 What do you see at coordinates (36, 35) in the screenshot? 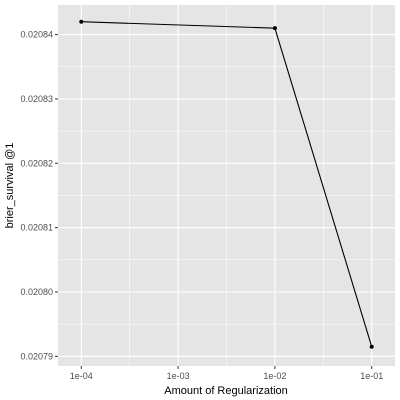
I see `y-tick-label: 0.02084` at bounding box center [36, 35].